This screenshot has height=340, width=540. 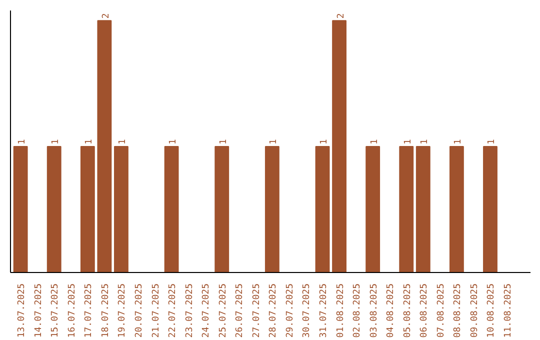 I want to click on x-tick-label: 02.08.2025, so click(x=357, y=310).